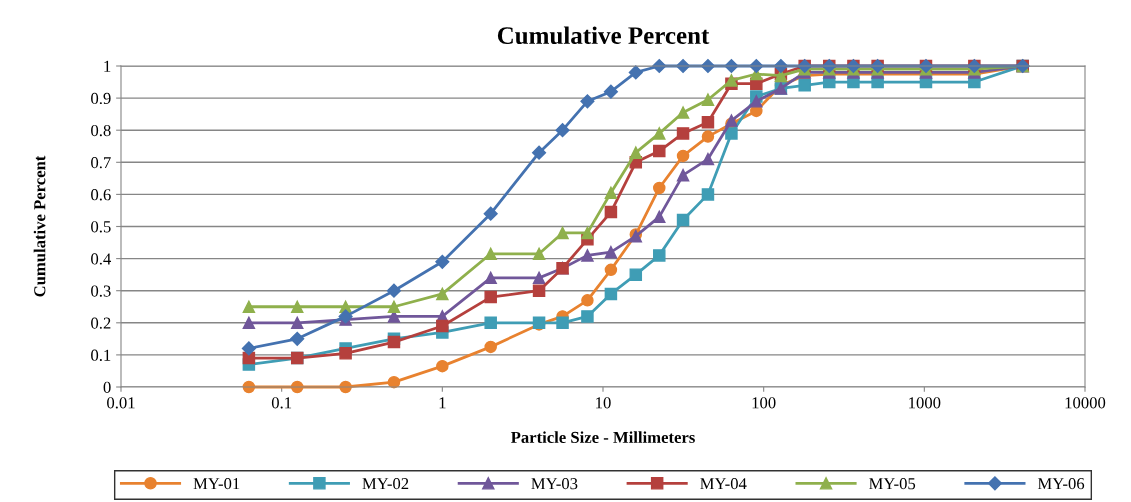 This screenshot has width=1131, height=502. I want to click on y-tick-label: 0.4, so click(101, 259).